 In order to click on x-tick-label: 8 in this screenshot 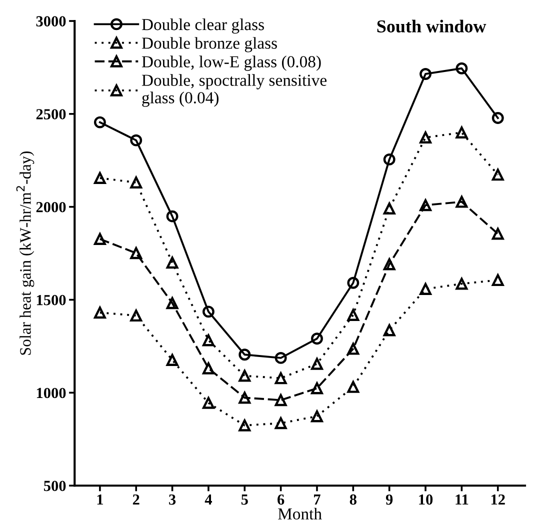, I will do `click(353, 499)`.